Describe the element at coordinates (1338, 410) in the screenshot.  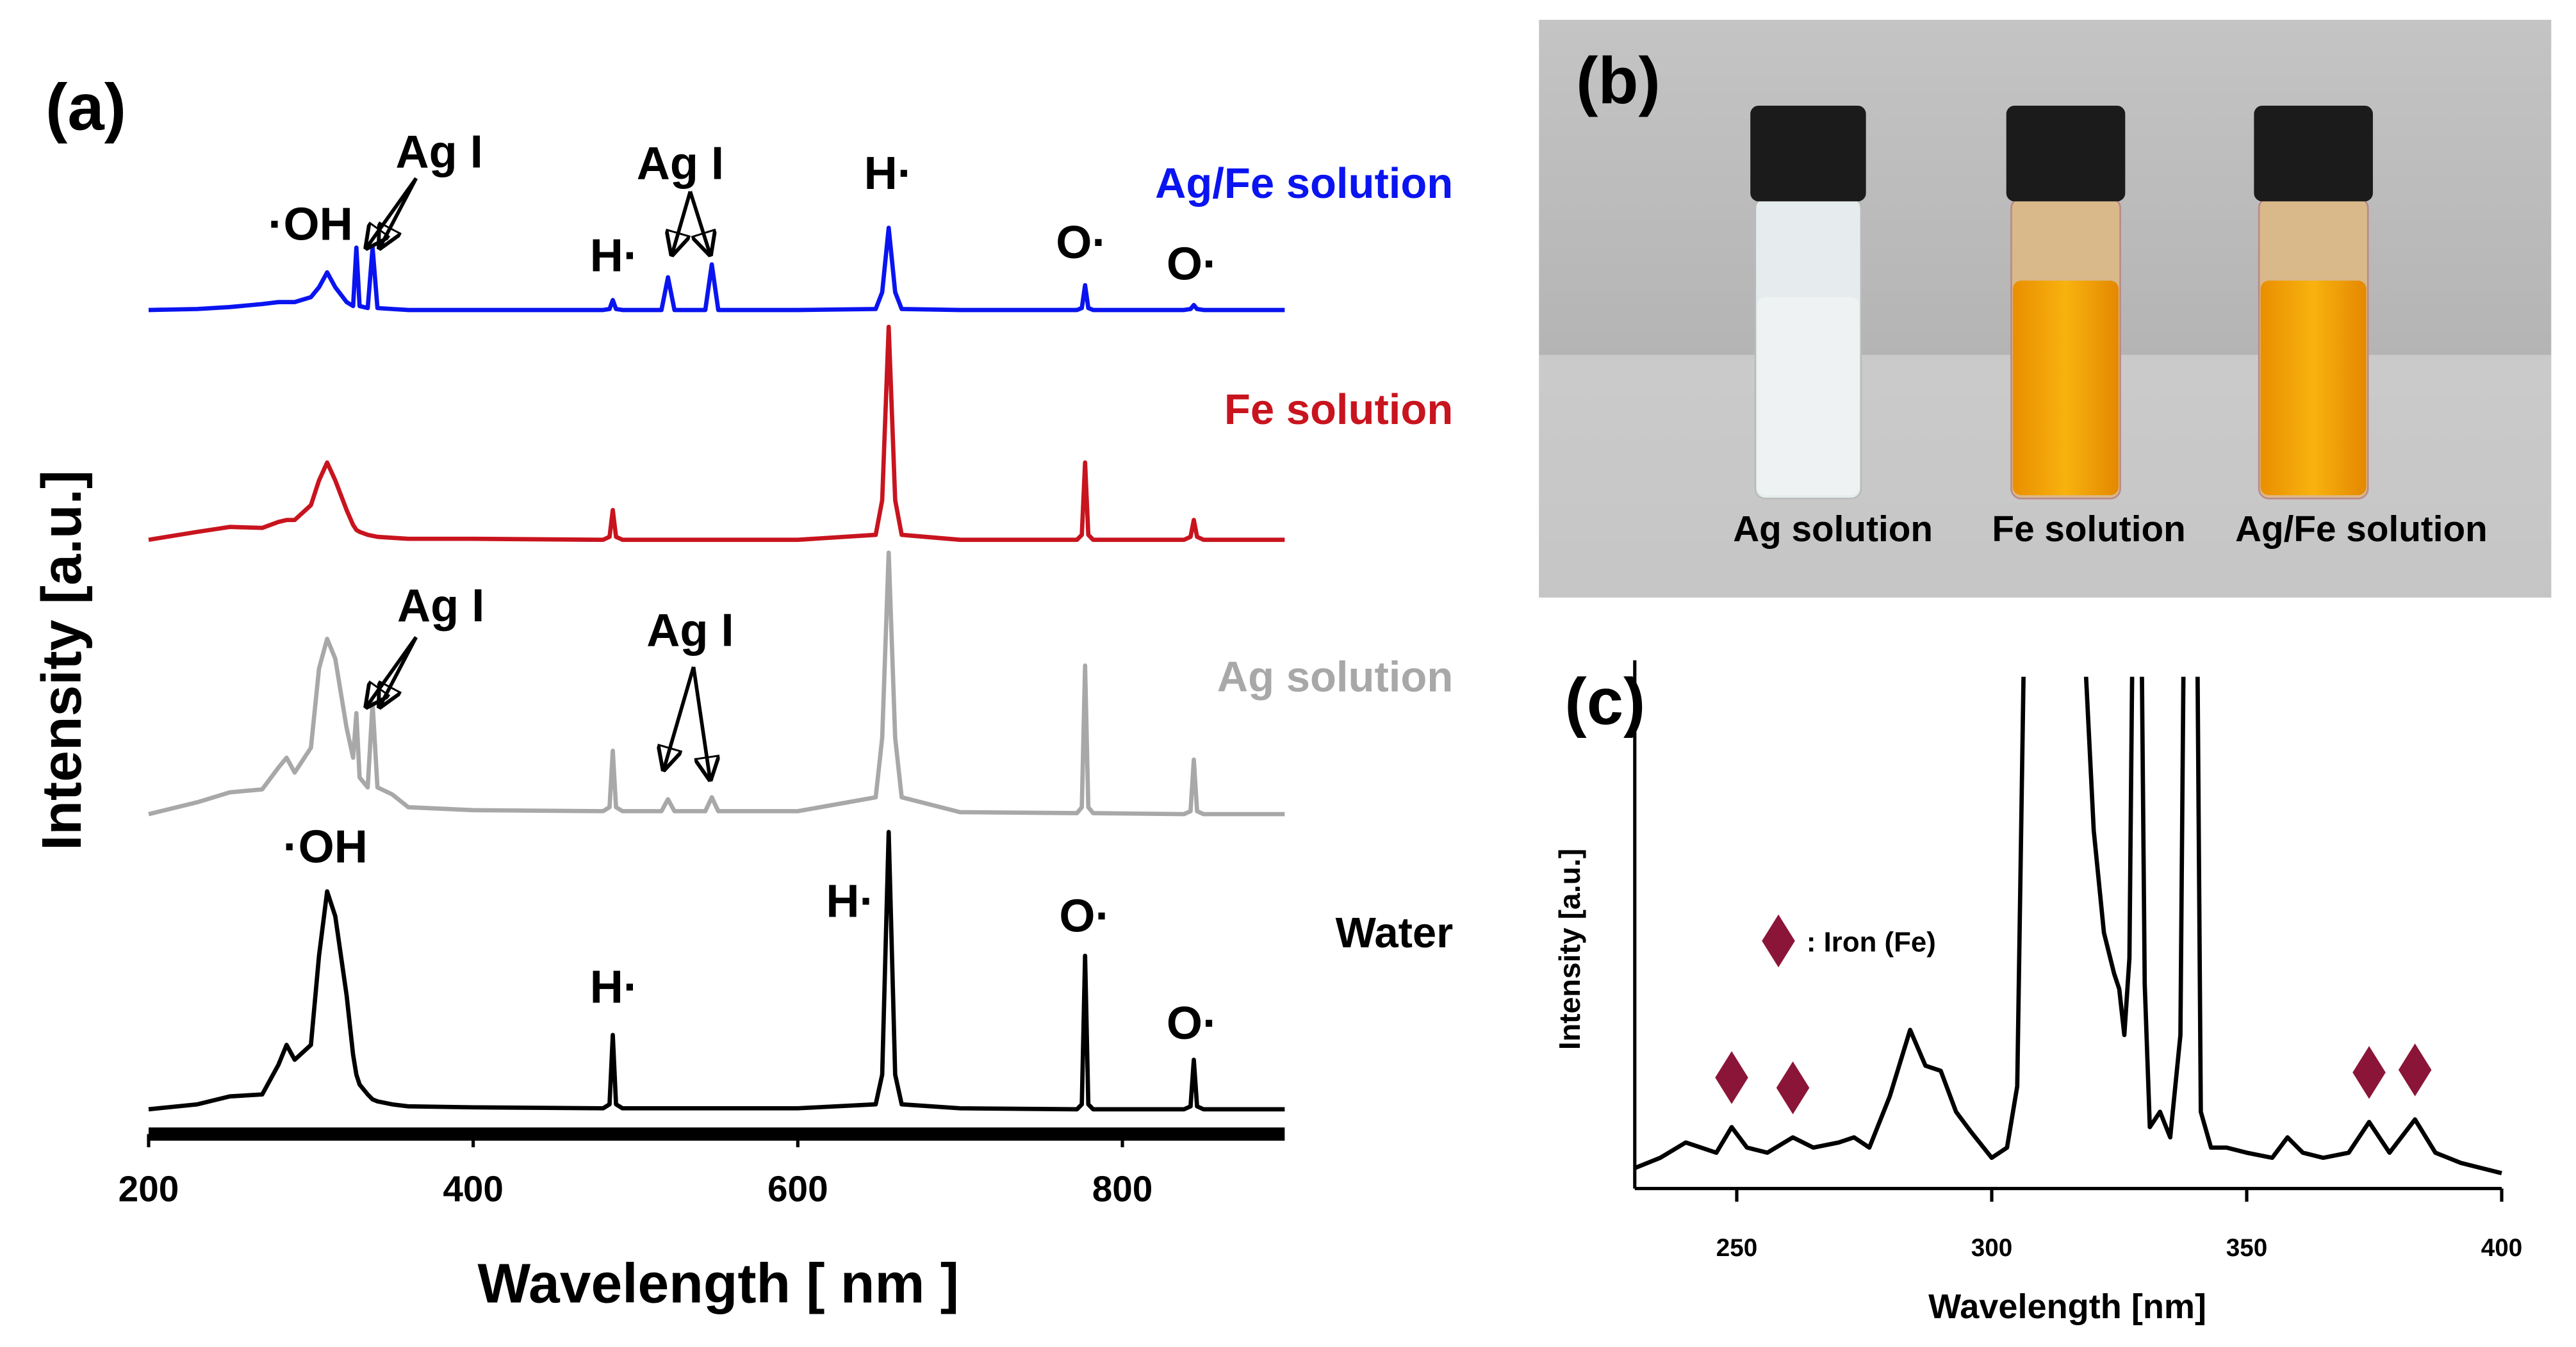
I see `series-label: Fe solution` at that location.